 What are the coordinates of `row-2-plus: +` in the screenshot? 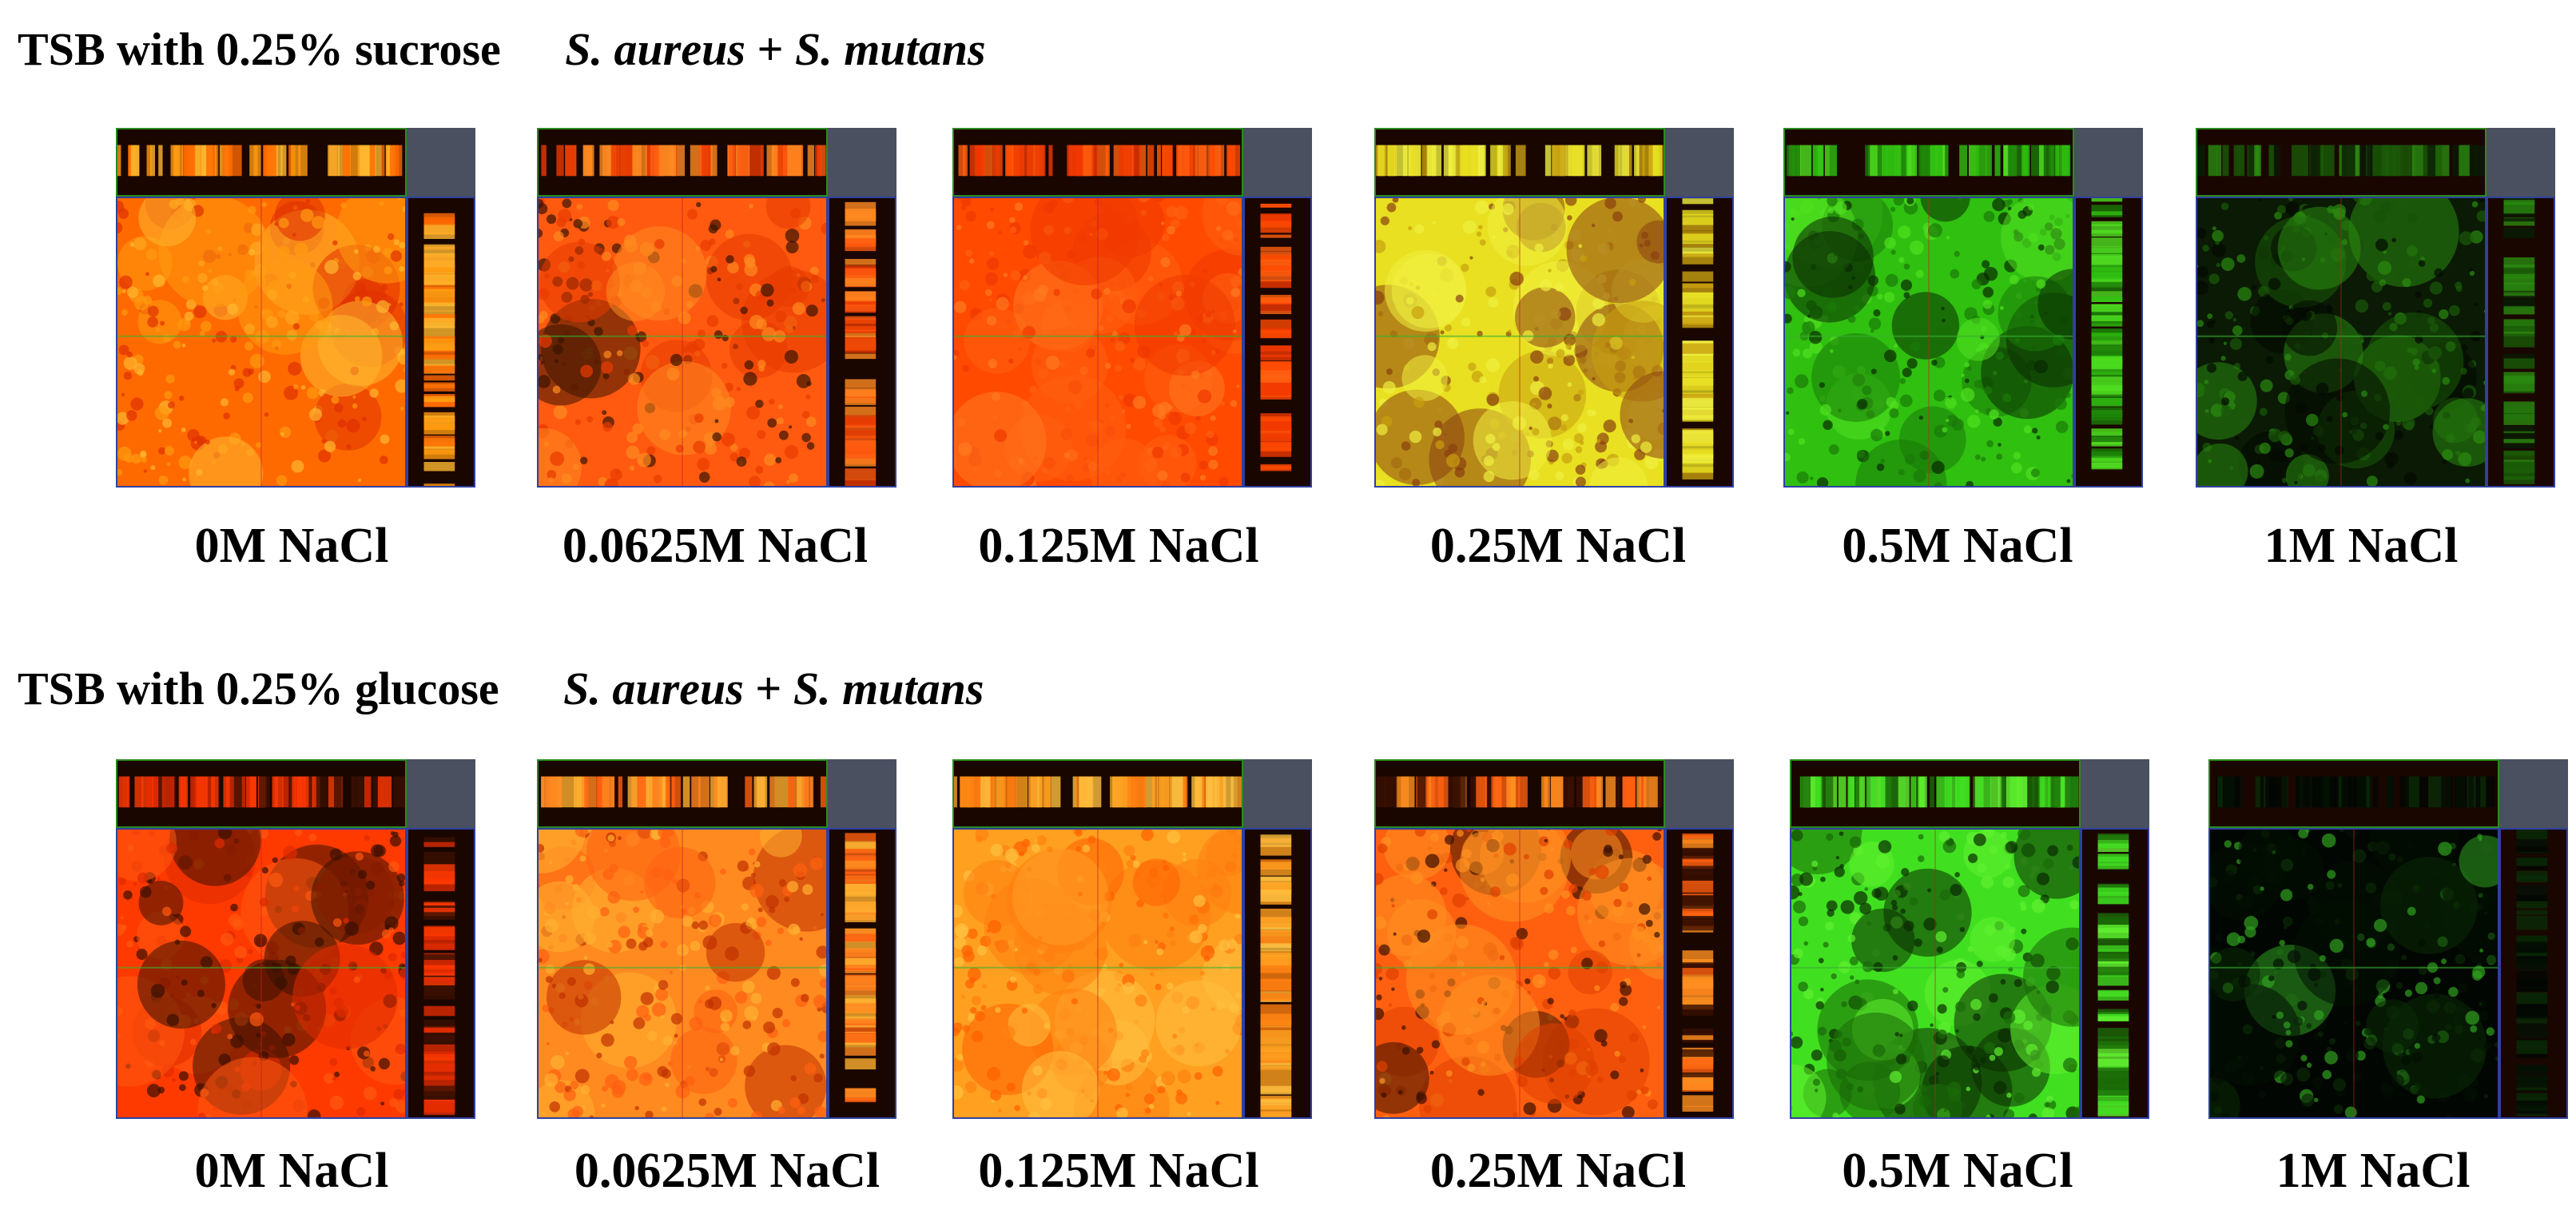 It's located at (768, 688).